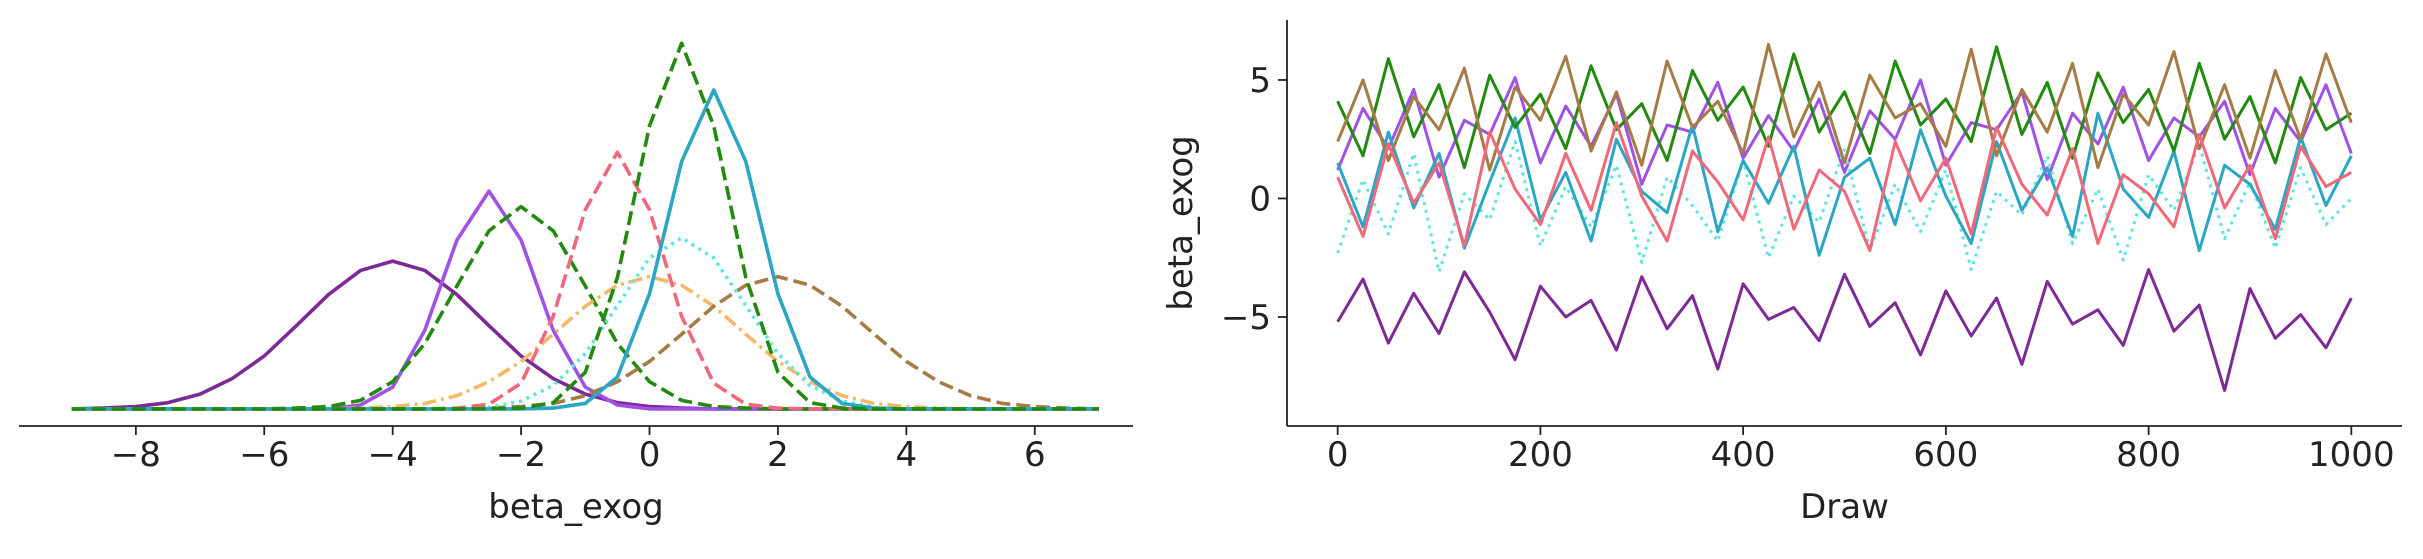  I want to click on y-axis-label: beta_exog, so click(1181, 222).